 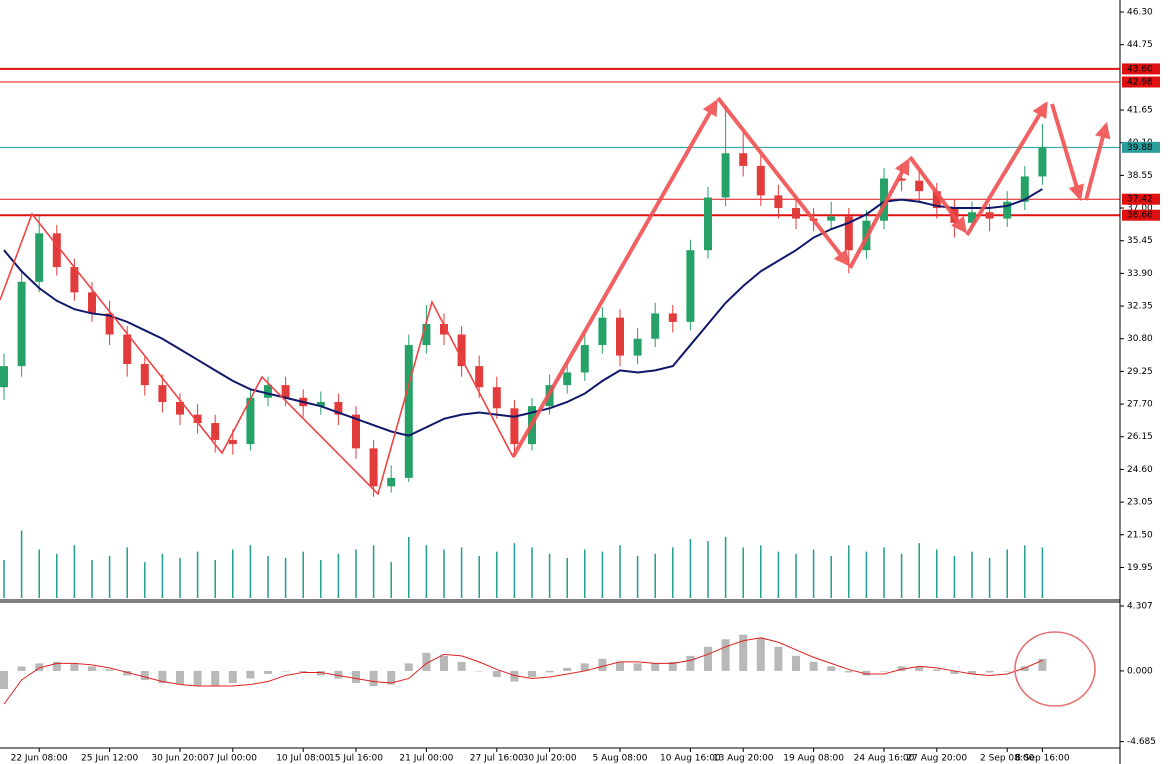 I want to click on y-tick-label: 37.00, so click(x=1140, y=209).